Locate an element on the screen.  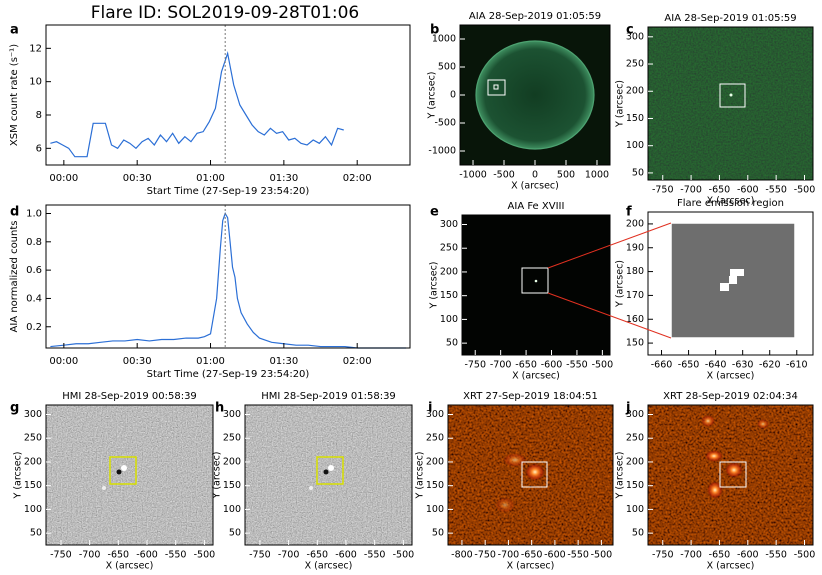
flare-kernel is located at coordinates (536, 281).